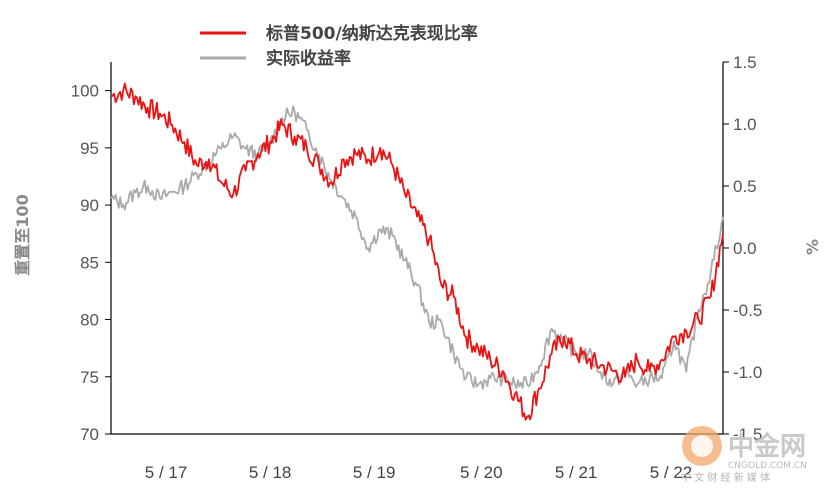 This screenshot has width=834, height=496. Describe the element at coordinates (812, 247) in the screenshot. I see `right-axis-title: %` at that location.